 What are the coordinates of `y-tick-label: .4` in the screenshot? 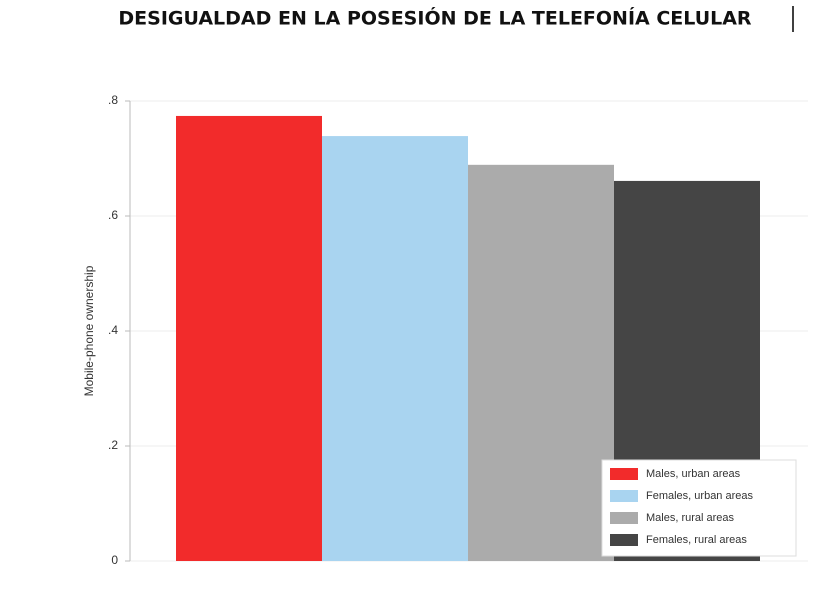 It's located at (113, 330).